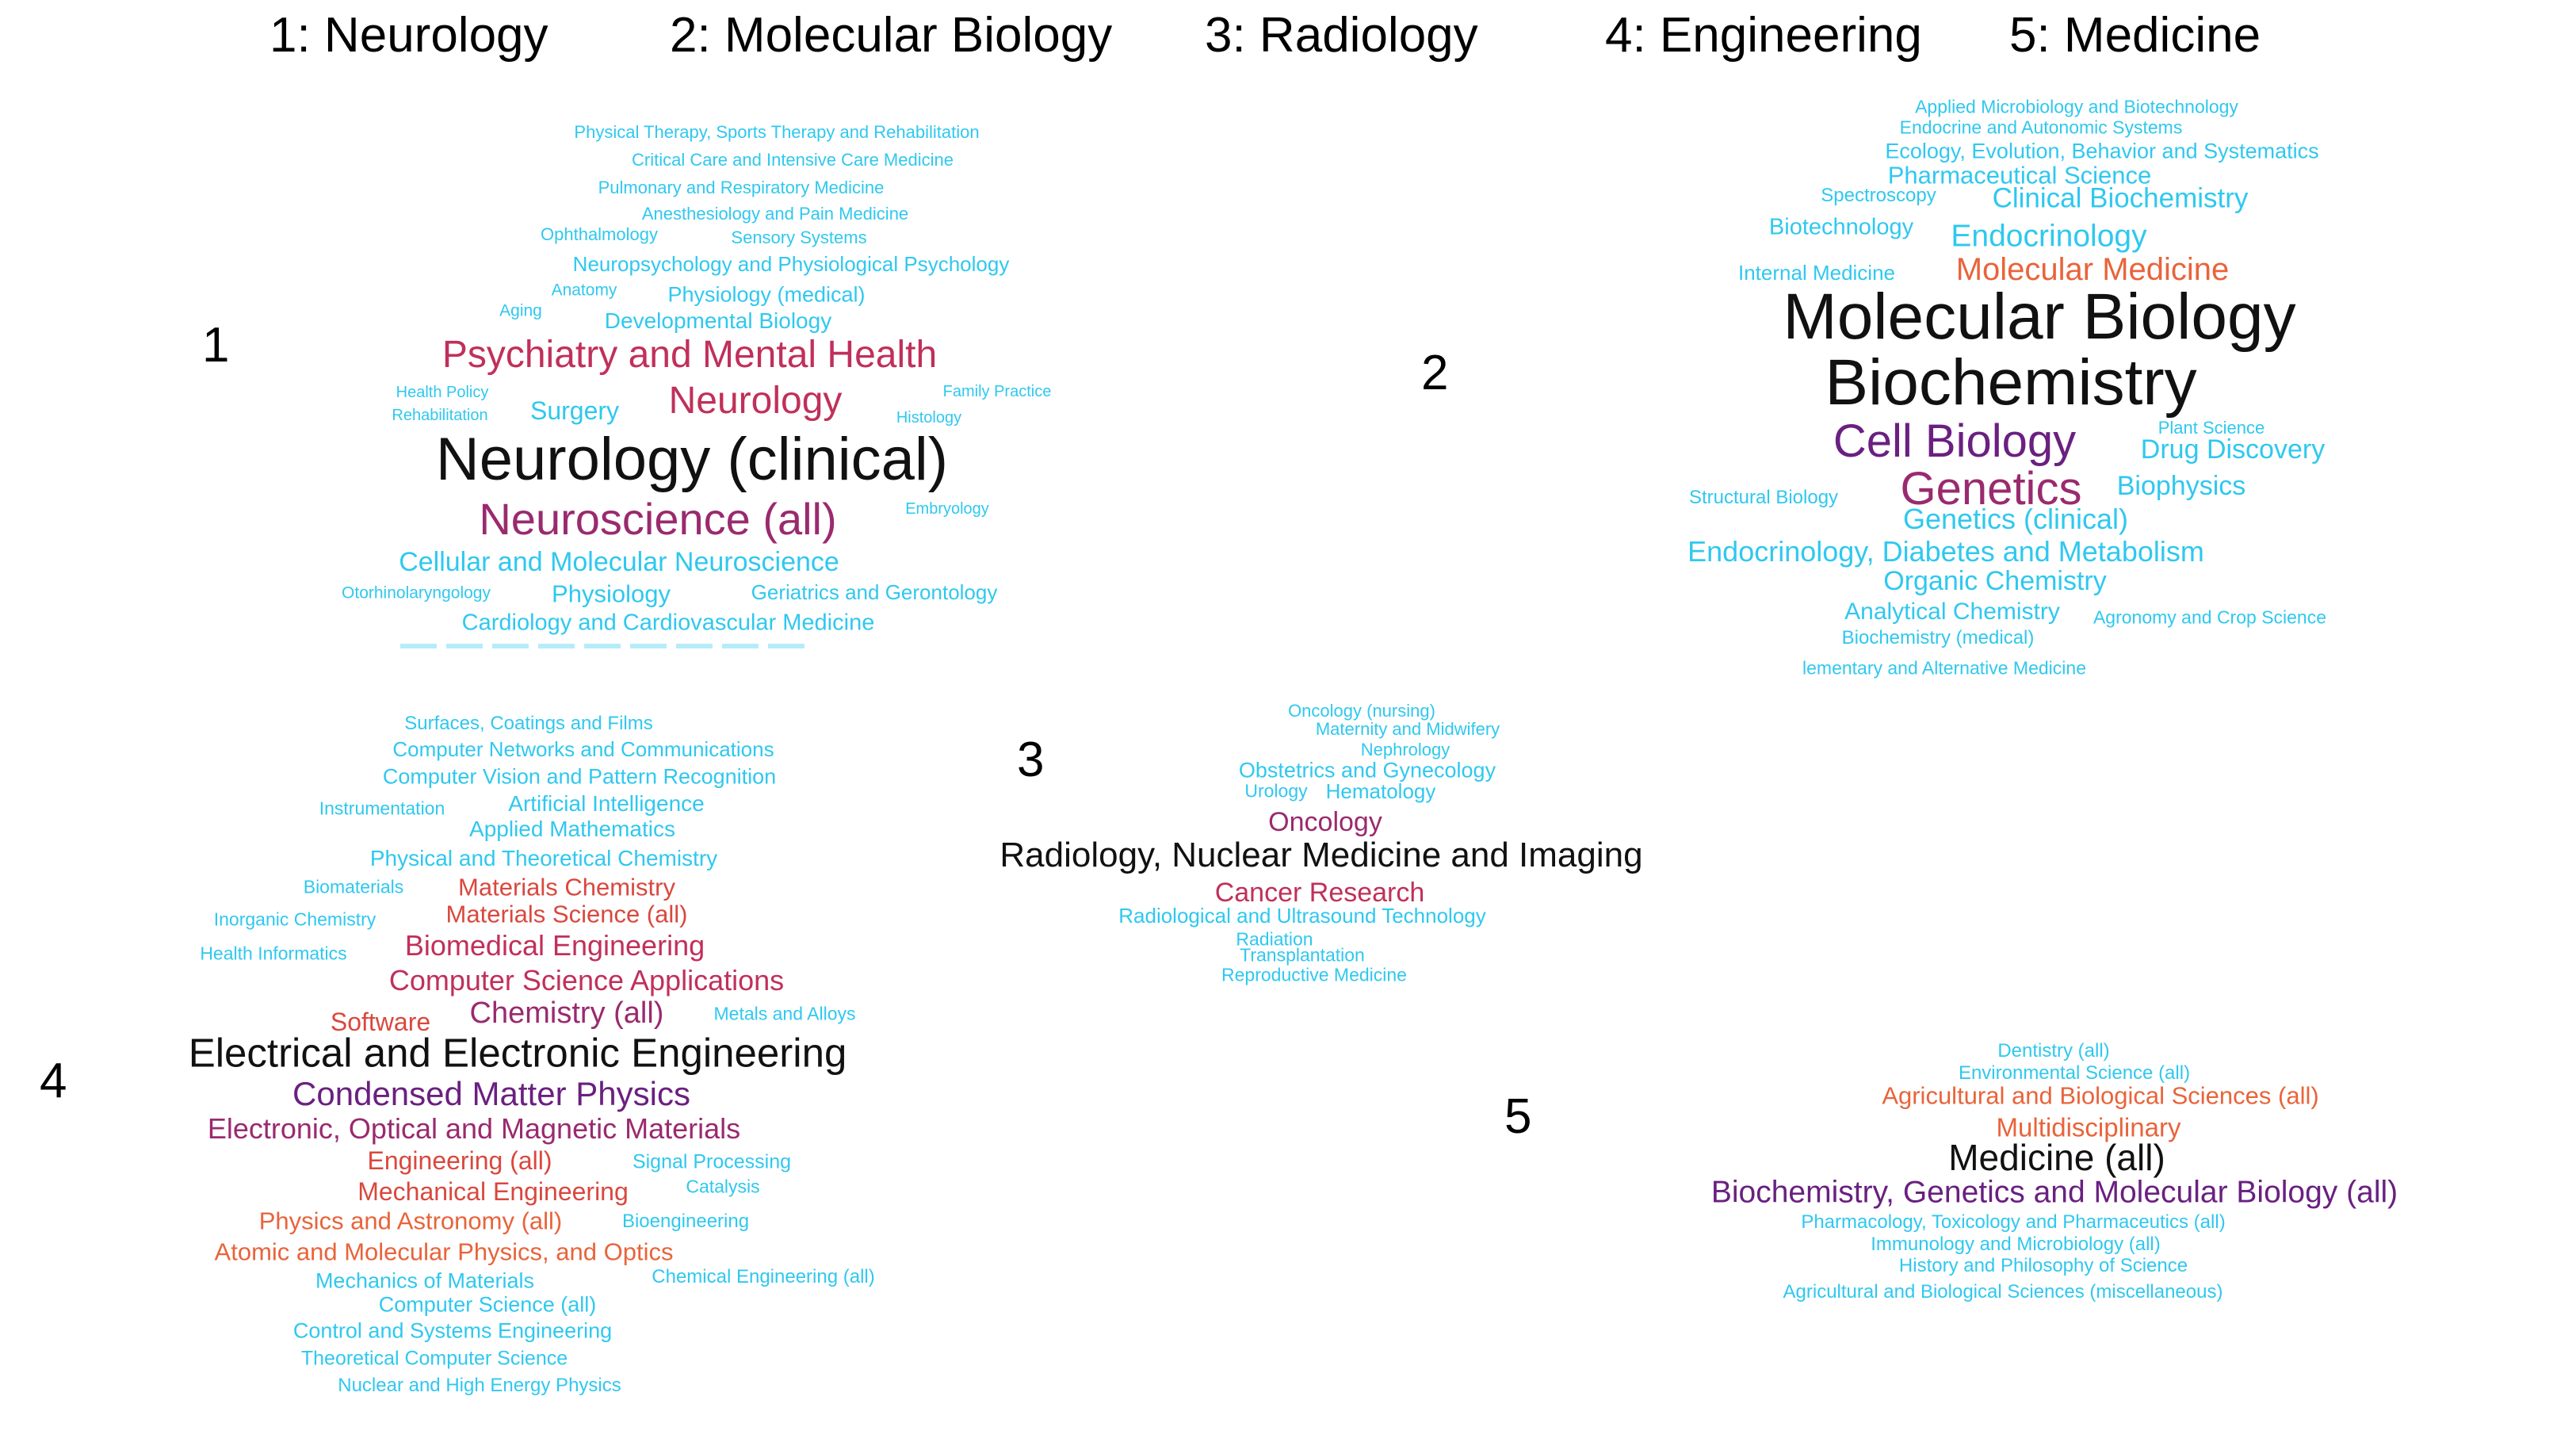  I want to click on word: Psychiatry and Mental Health, so click(689, 355).